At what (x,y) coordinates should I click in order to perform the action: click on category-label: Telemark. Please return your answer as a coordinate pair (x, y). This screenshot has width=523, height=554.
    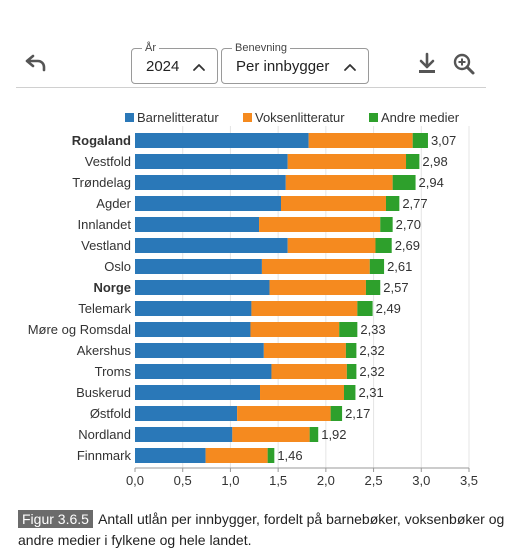
    Looking at the image, I should click on (104, 308).